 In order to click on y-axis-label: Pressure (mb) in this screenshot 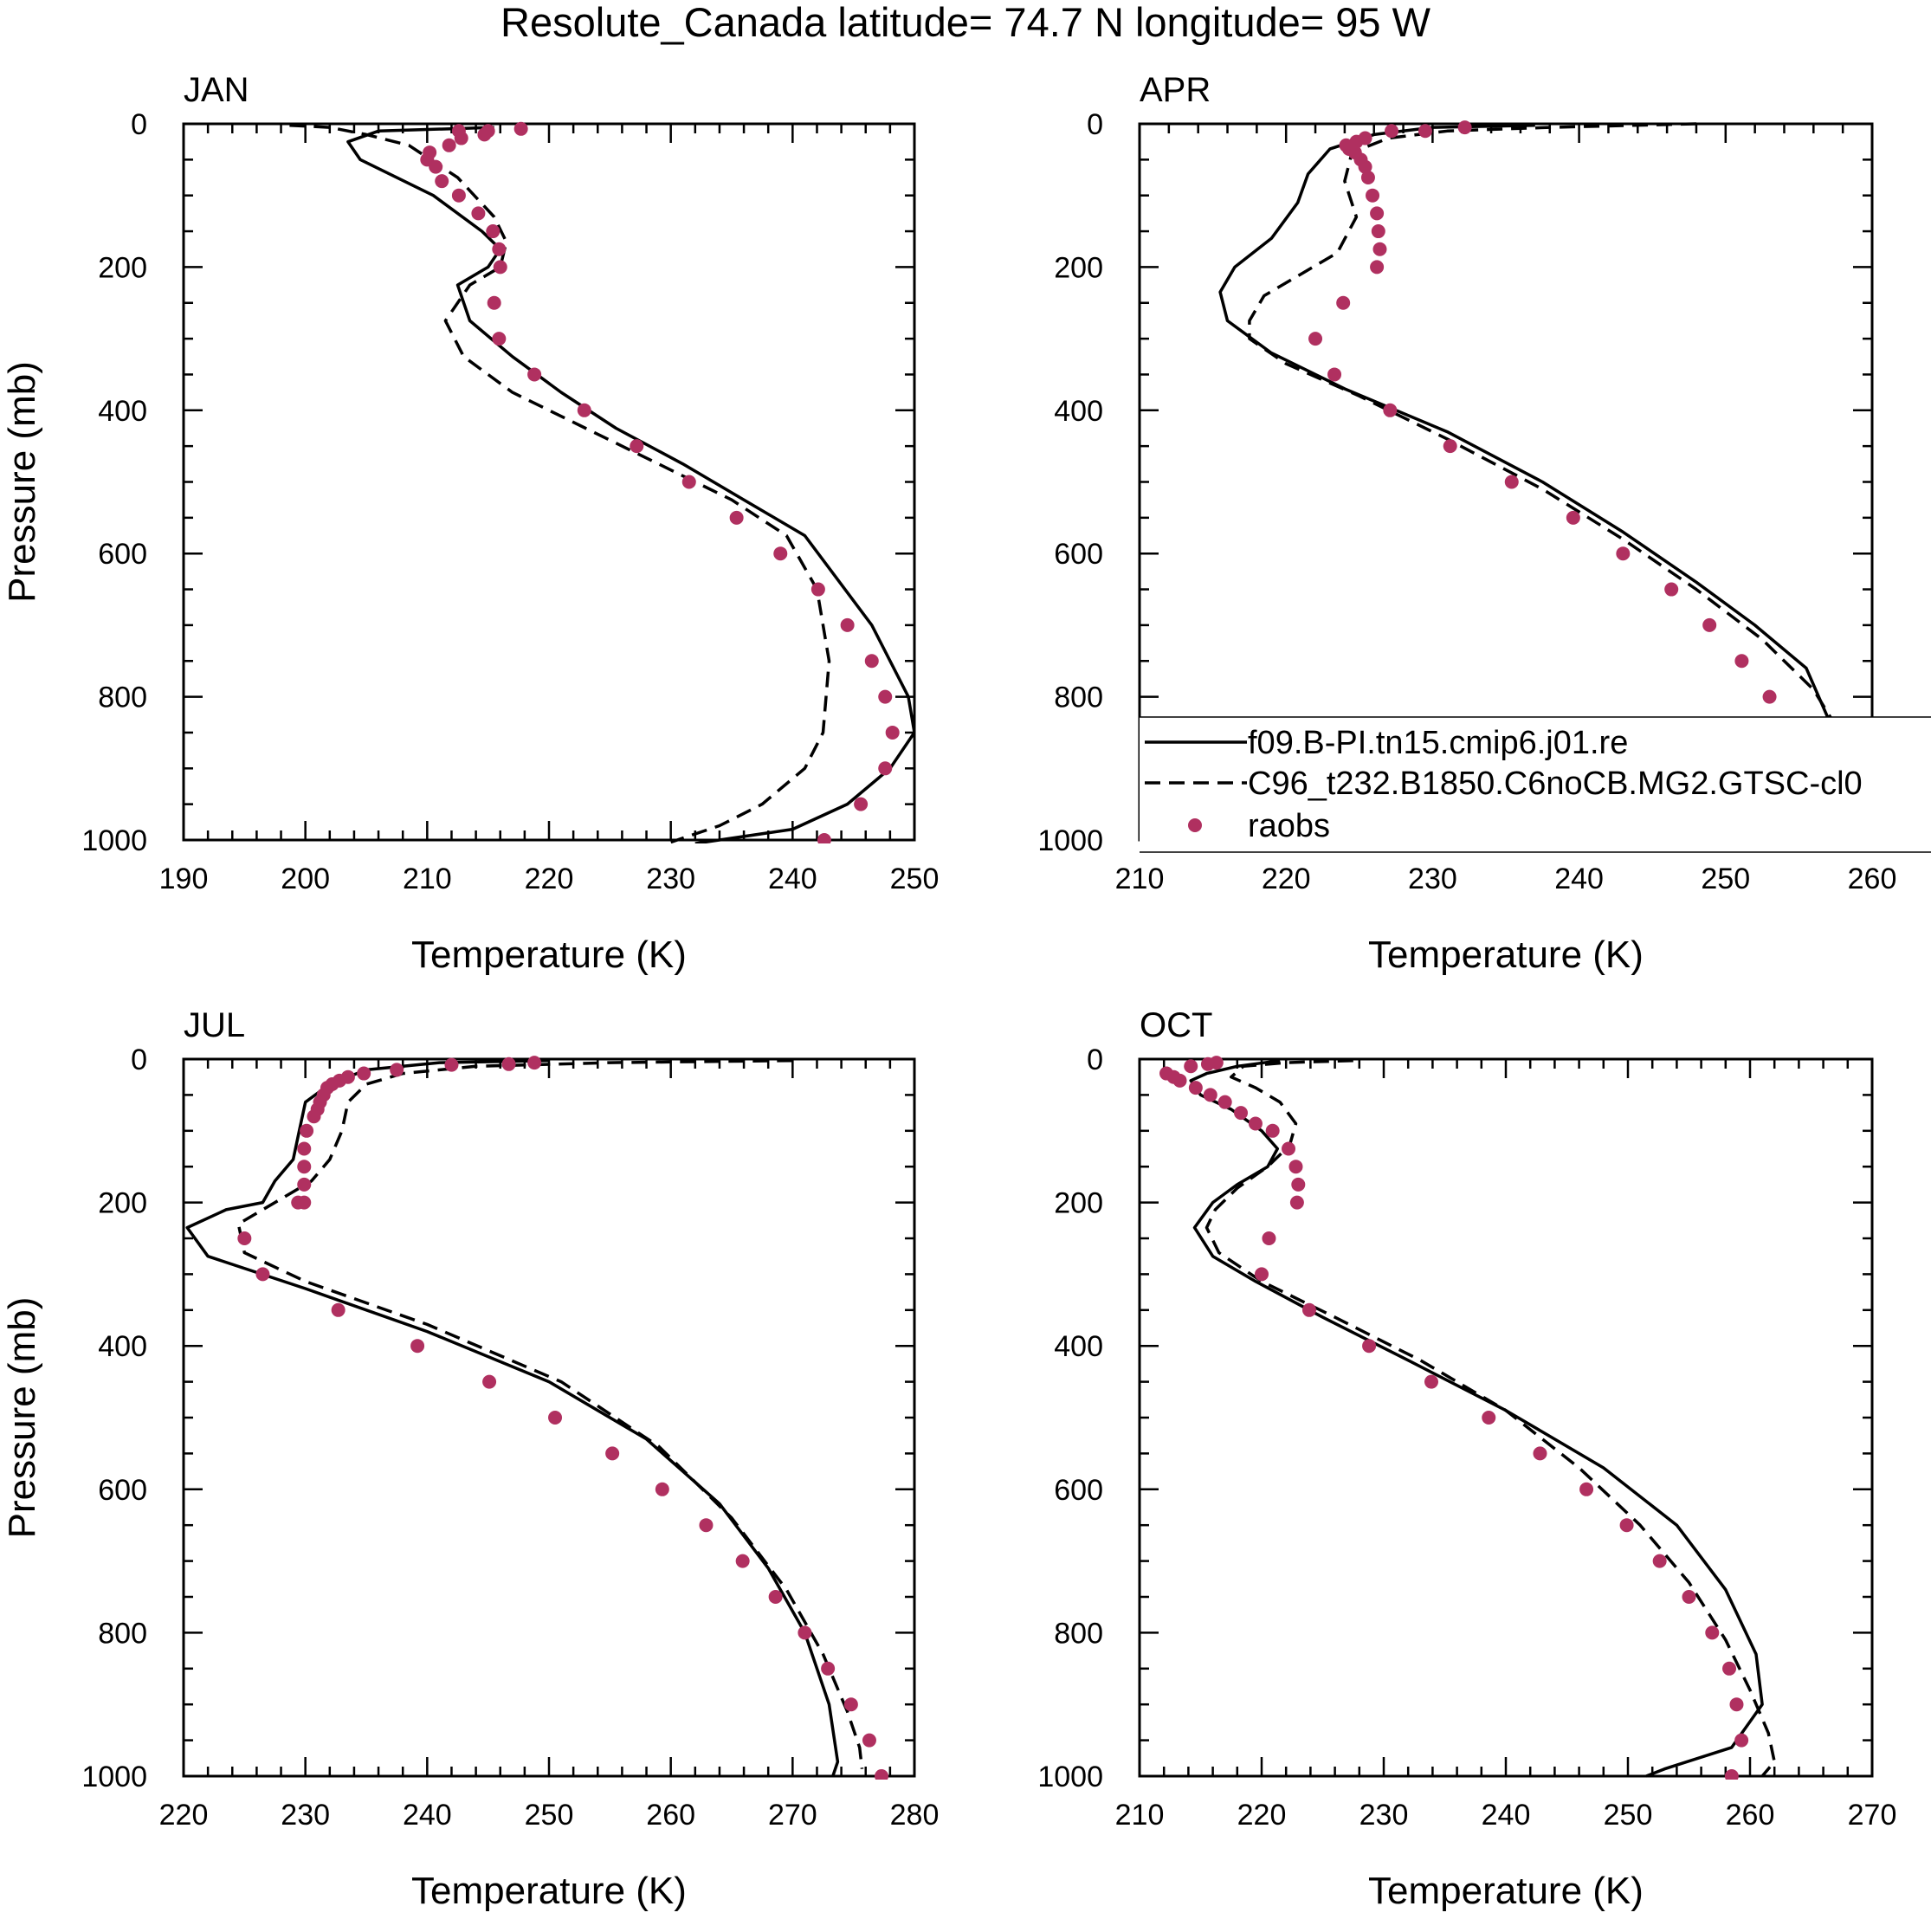, I will do `click(22, 1418)`.